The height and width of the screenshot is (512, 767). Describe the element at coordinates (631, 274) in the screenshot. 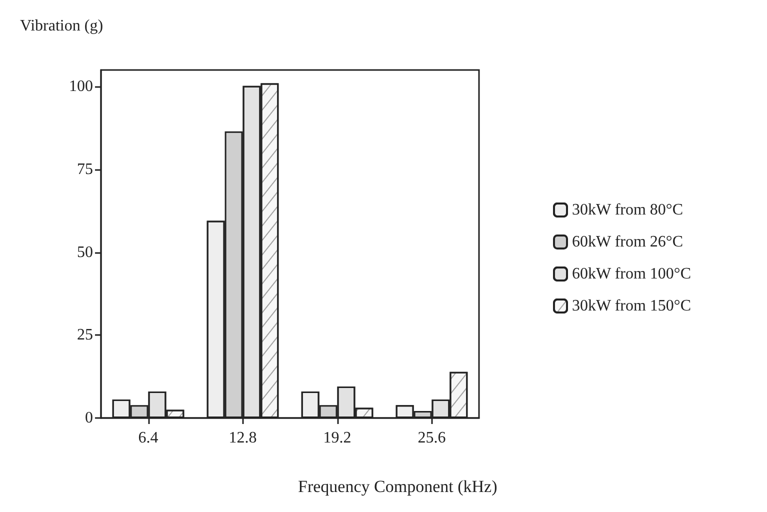

I see `legend-label: 60kW from 100°C` at that location.